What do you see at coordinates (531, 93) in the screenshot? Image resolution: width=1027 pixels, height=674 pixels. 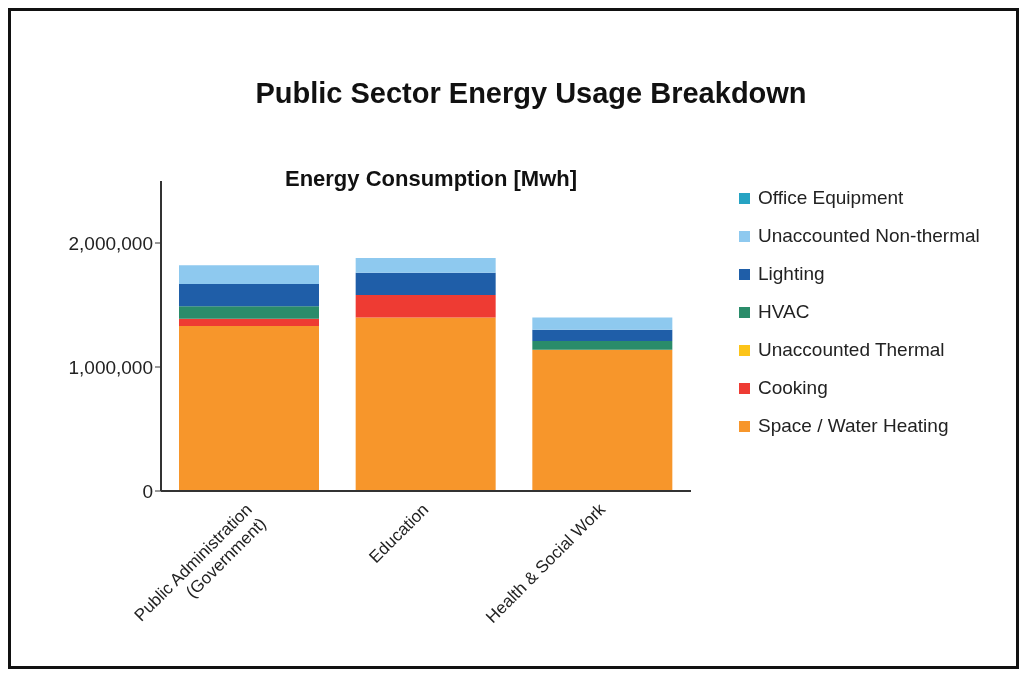 I see `chart-title: Public Sector Energy Usage Breakdown` at bounding box center [531, 93].